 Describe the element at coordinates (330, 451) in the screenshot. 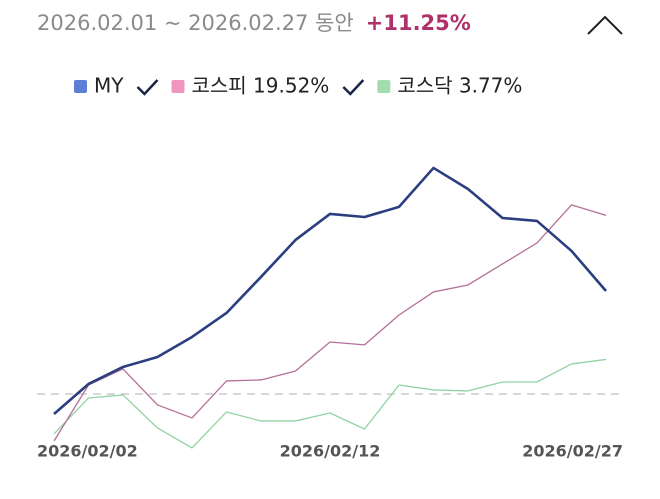

I see `x-tick-label: 2026/02/12` at that location.